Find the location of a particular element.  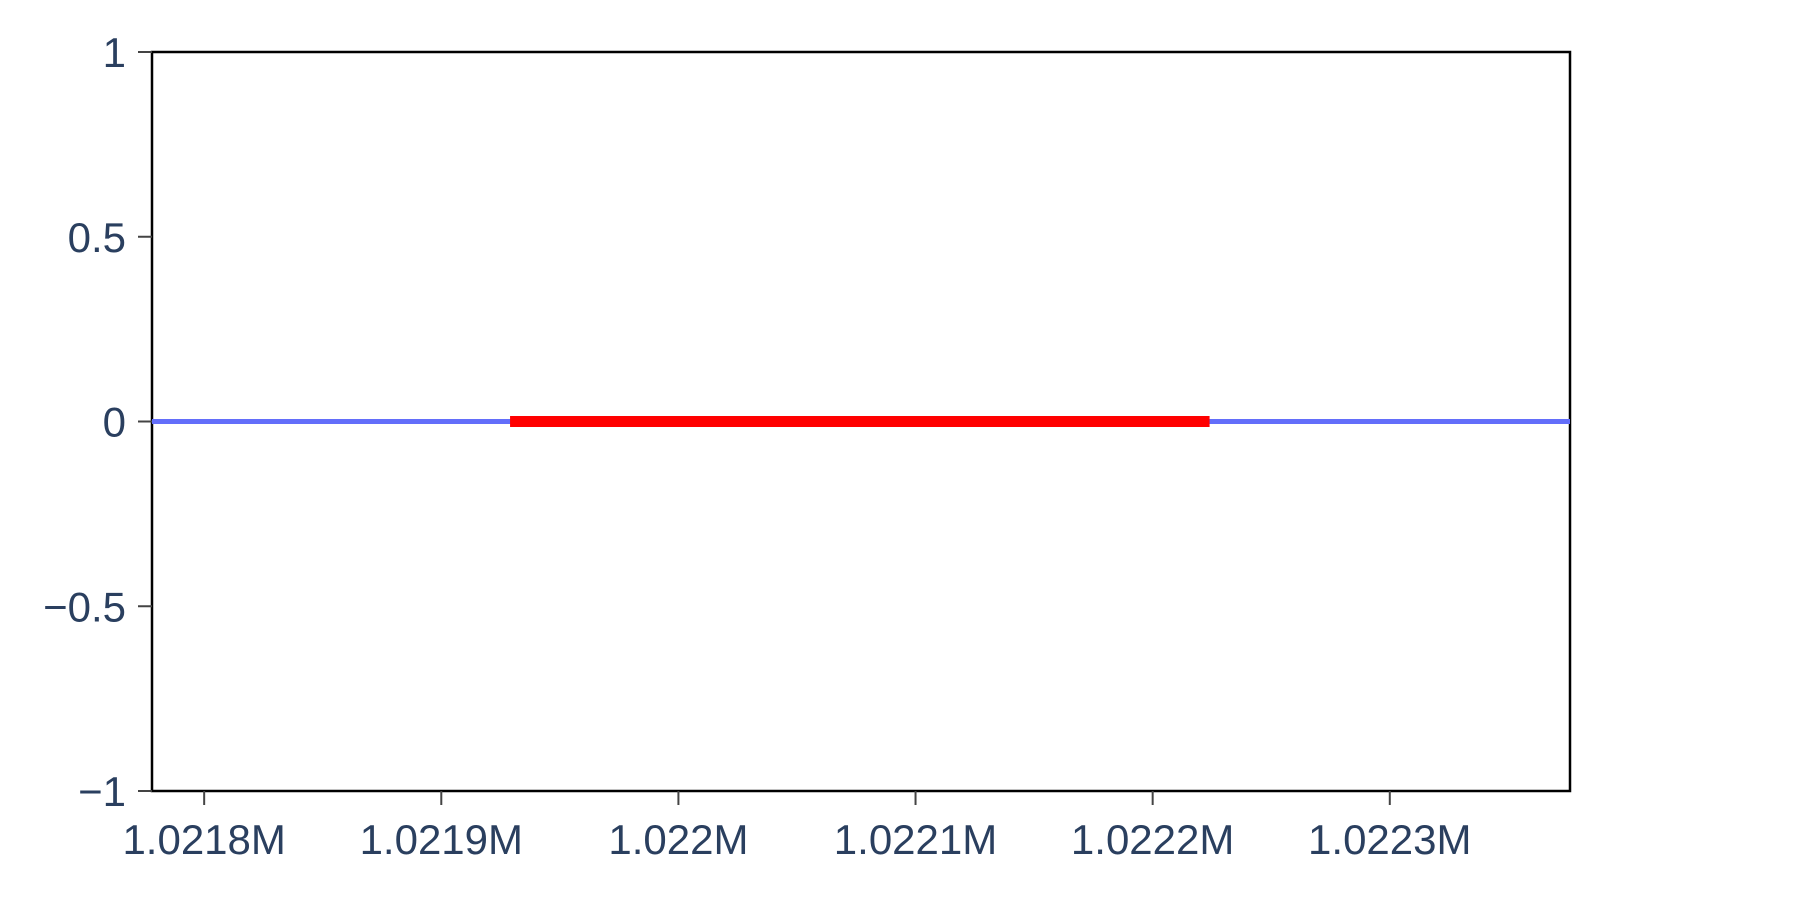

x-tick-label: 1.0222M is located at coordinates (1152, 839).